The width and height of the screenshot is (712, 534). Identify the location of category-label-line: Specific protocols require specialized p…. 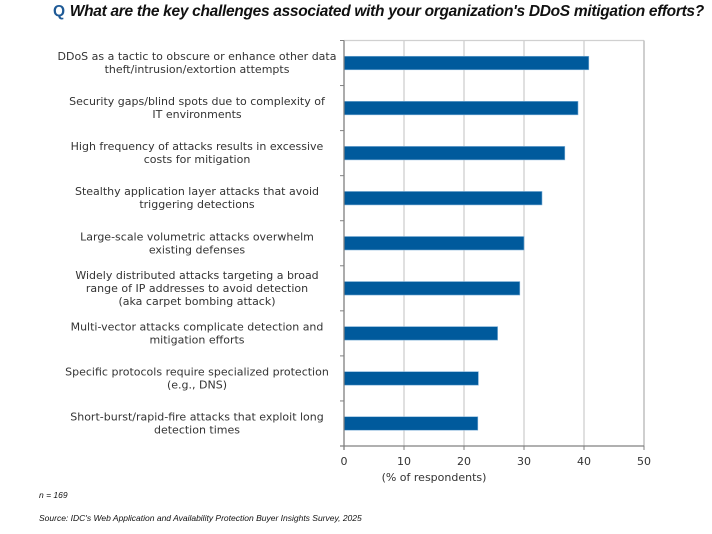
(197, 371).